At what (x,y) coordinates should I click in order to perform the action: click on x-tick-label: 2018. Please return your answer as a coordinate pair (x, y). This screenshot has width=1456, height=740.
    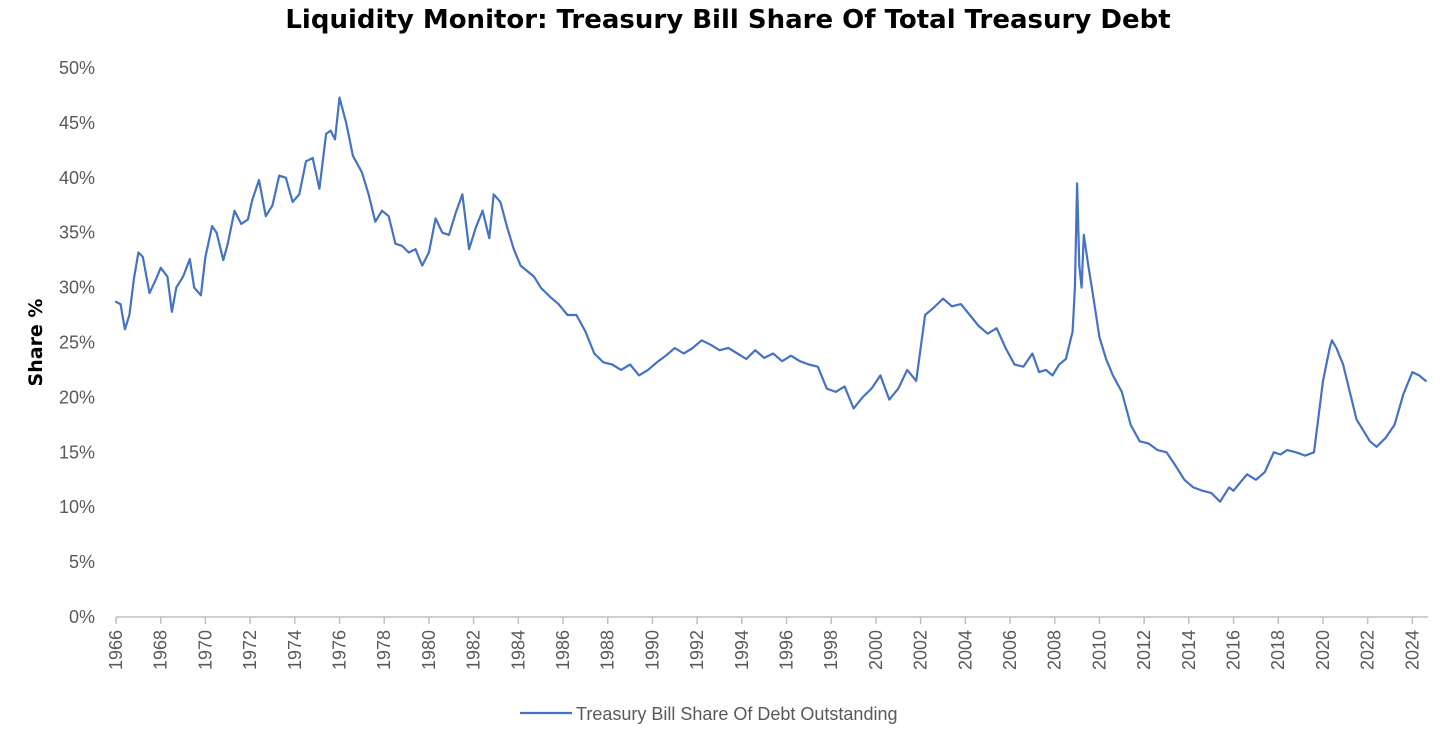
    Looking at the image, I should click on (1278, 650).